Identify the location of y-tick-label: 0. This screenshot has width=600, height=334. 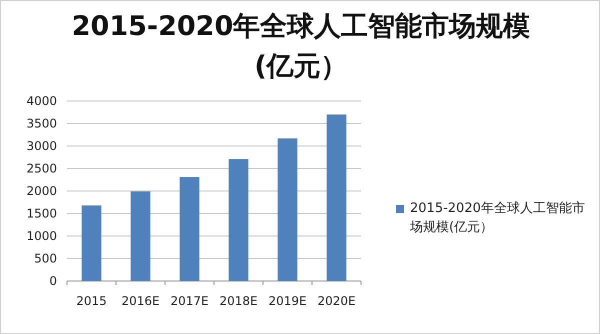
(53, 281).